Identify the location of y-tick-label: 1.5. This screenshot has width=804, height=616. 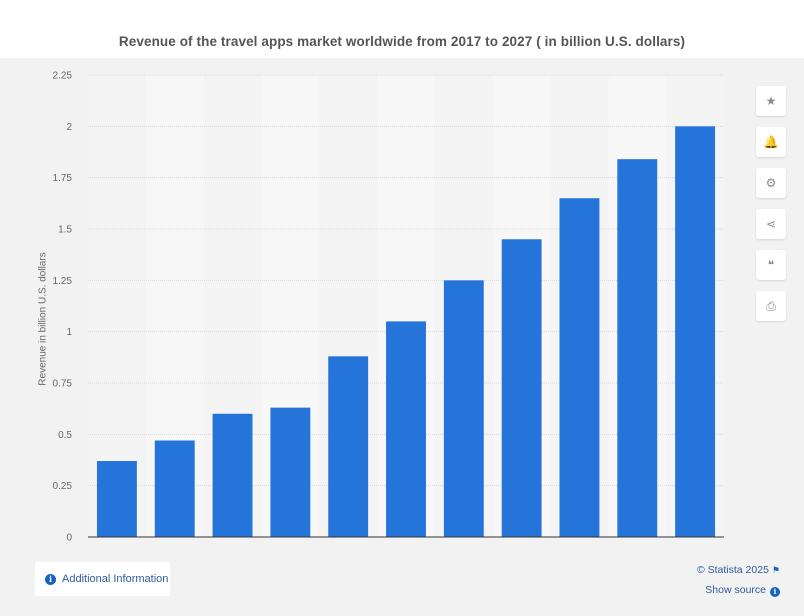
(65, 230).